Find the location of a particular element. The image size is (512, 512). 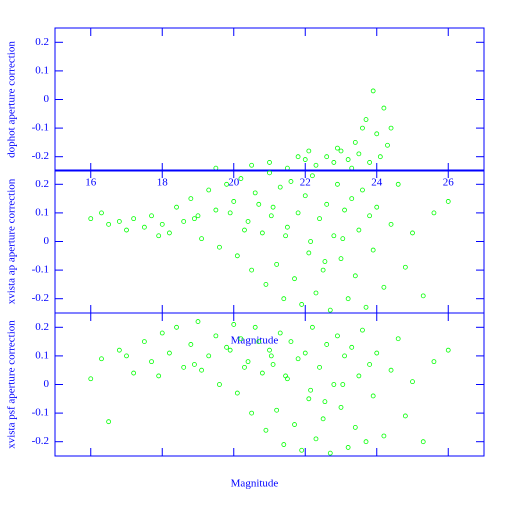

y-axis-label: xvista psf aperture correction is located at coordinates (12, 384).